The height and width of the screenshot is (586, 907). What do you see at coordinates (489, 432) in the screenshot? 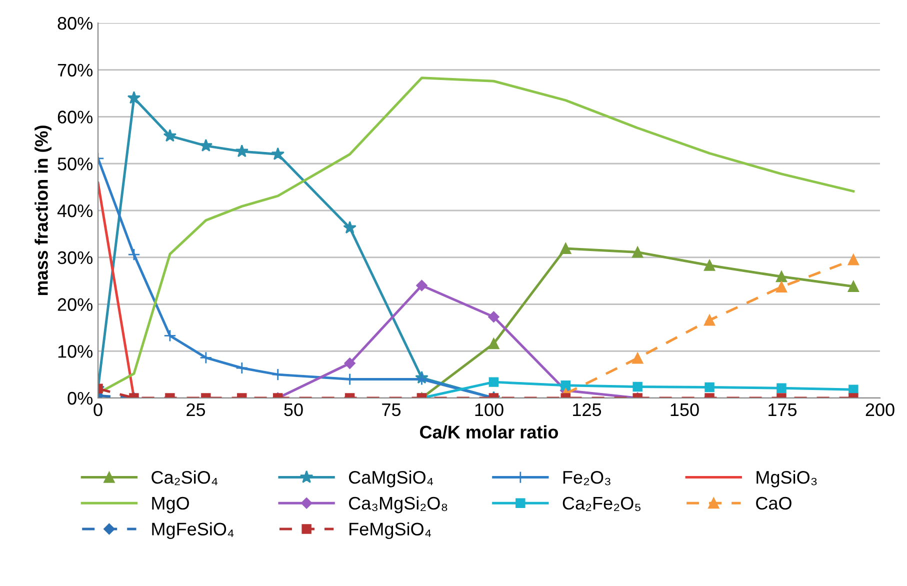
I see `x-axis-title: Ca/K molar ratio` at bounding box center [489, 432].